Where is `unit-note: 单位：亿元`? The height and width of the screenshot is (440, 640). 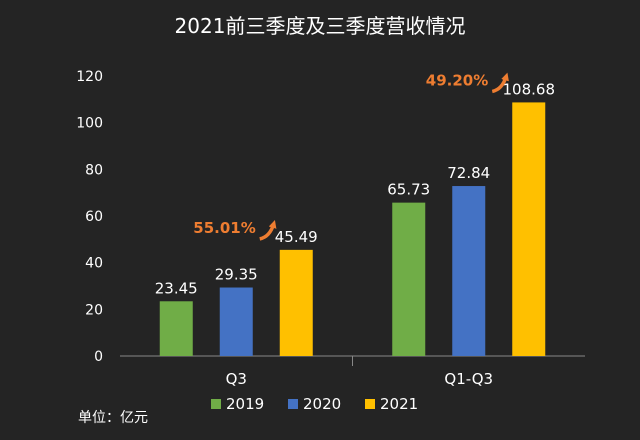 unit-note: 单位：亿元 is located at coordinates (113, 418).